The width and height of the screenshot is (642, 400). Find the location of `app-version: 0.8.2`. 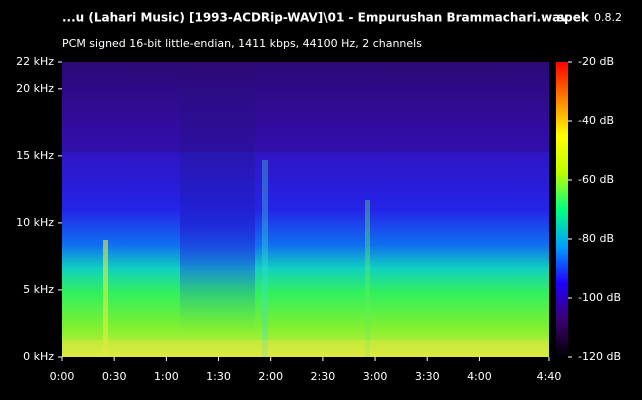

app-version: 0.8.2 is located at coordinates (608, 17).